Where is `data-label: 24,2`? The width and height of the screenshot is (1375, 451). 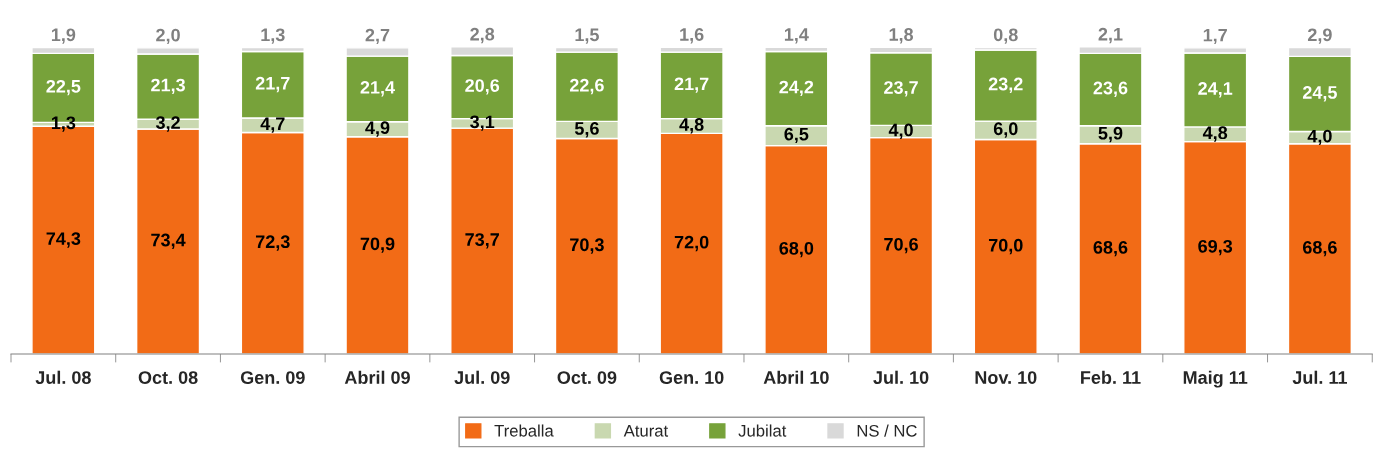
data-label: 24,2 is located at coordinates (796, 88).